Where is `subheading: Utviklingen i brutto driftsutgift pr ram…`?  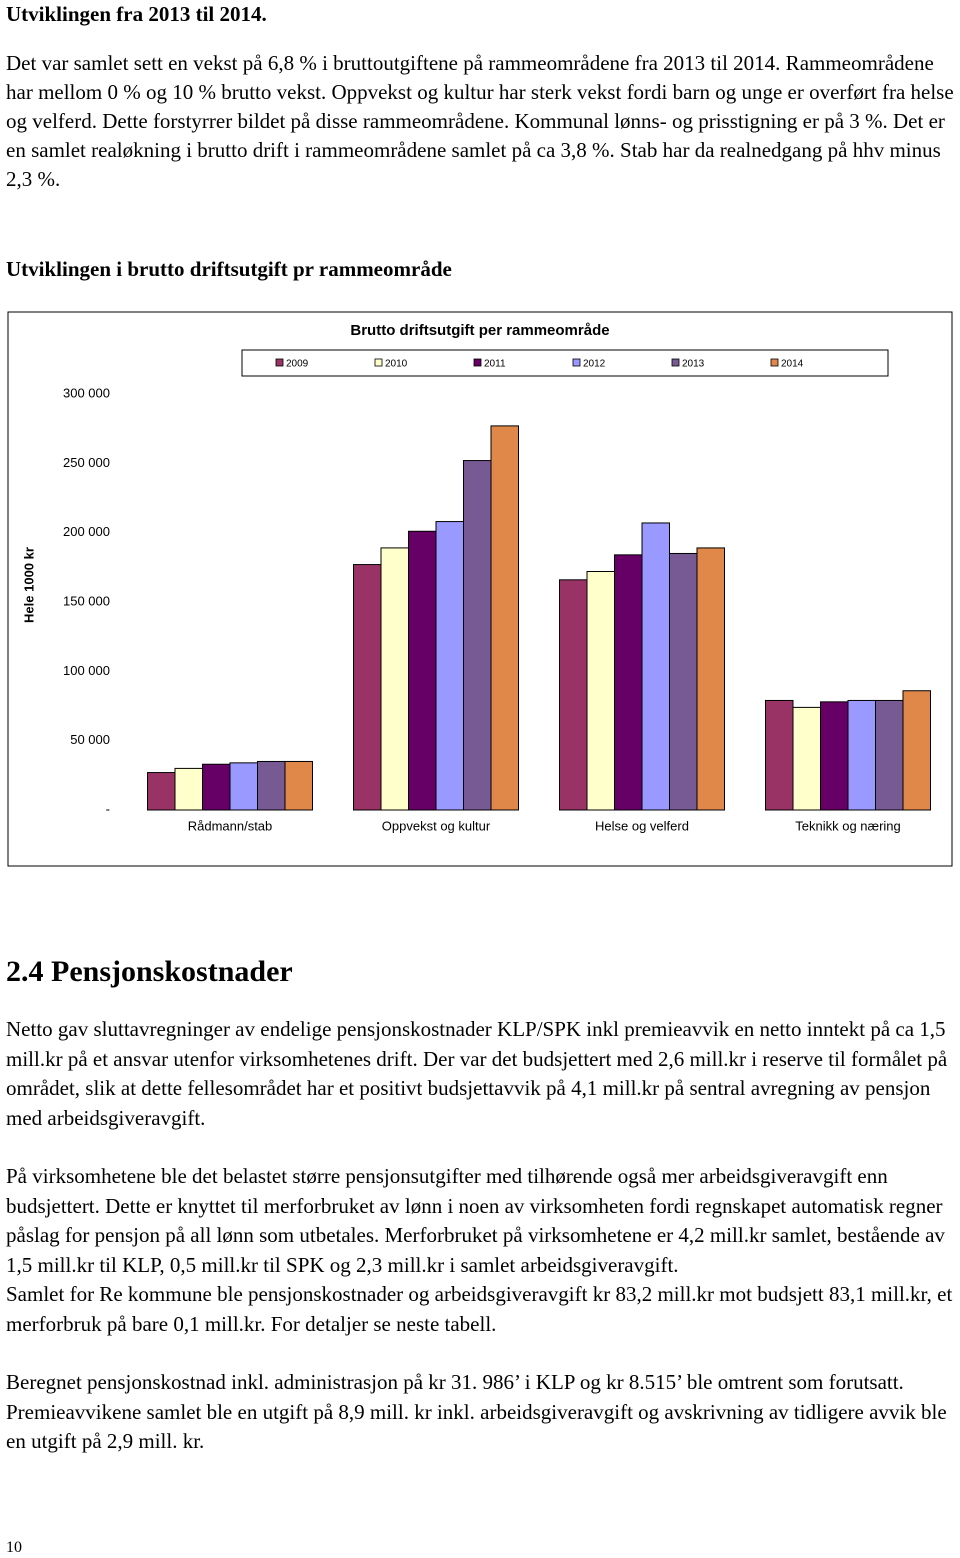 subheading: Utviklingen i brutto driftsutgift pr ram… is located at coordinates (229, 269).